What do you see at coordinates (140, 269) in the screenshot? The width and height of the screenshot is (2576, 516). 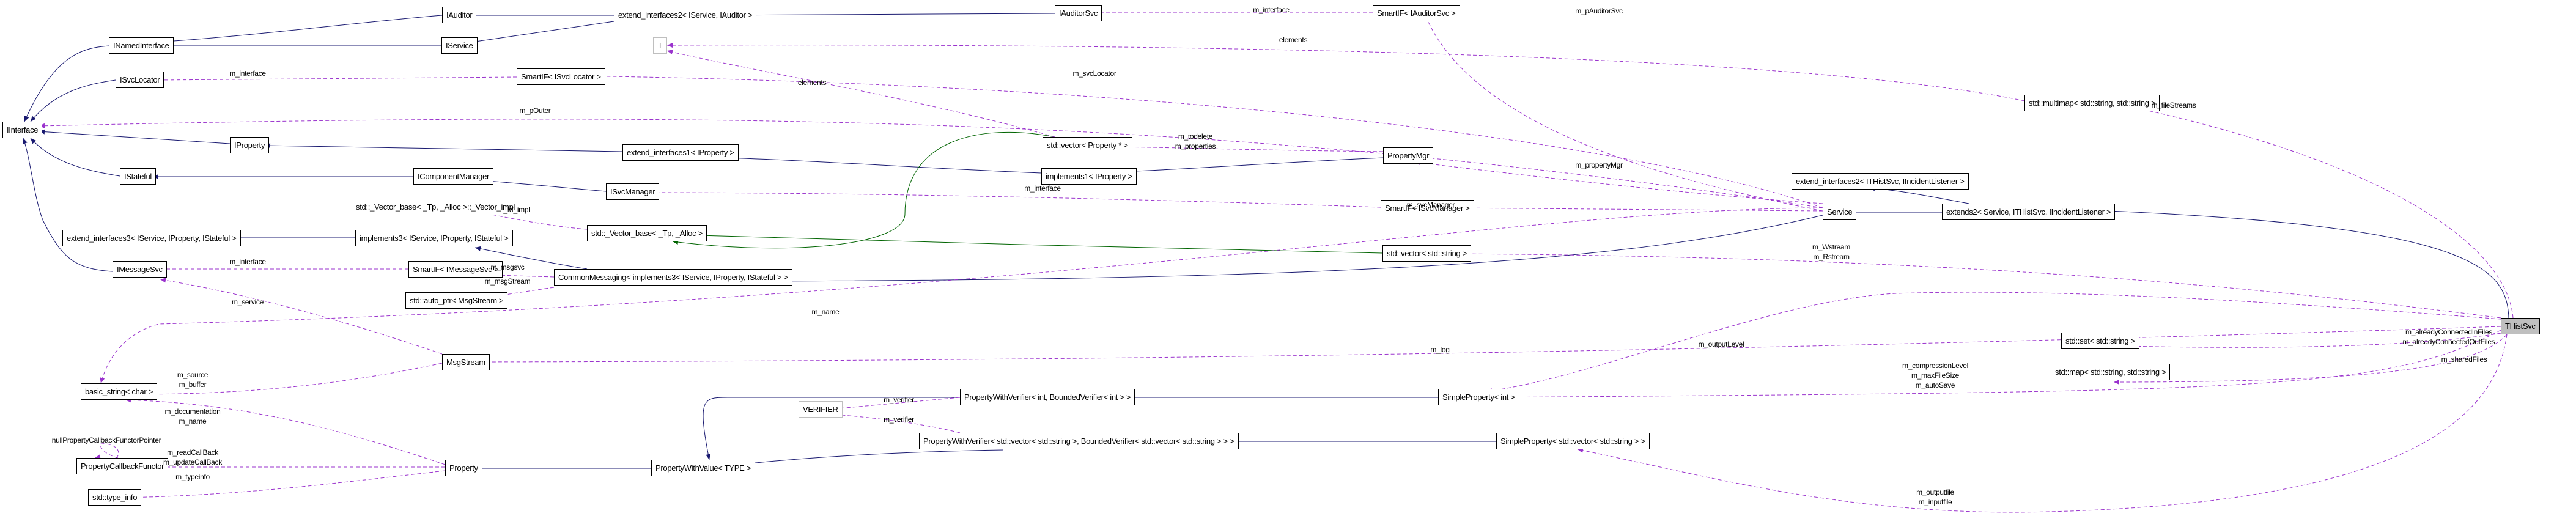 I see `class-node-imessagesvc: IMessageSvc` at bounding box center [140, 269].